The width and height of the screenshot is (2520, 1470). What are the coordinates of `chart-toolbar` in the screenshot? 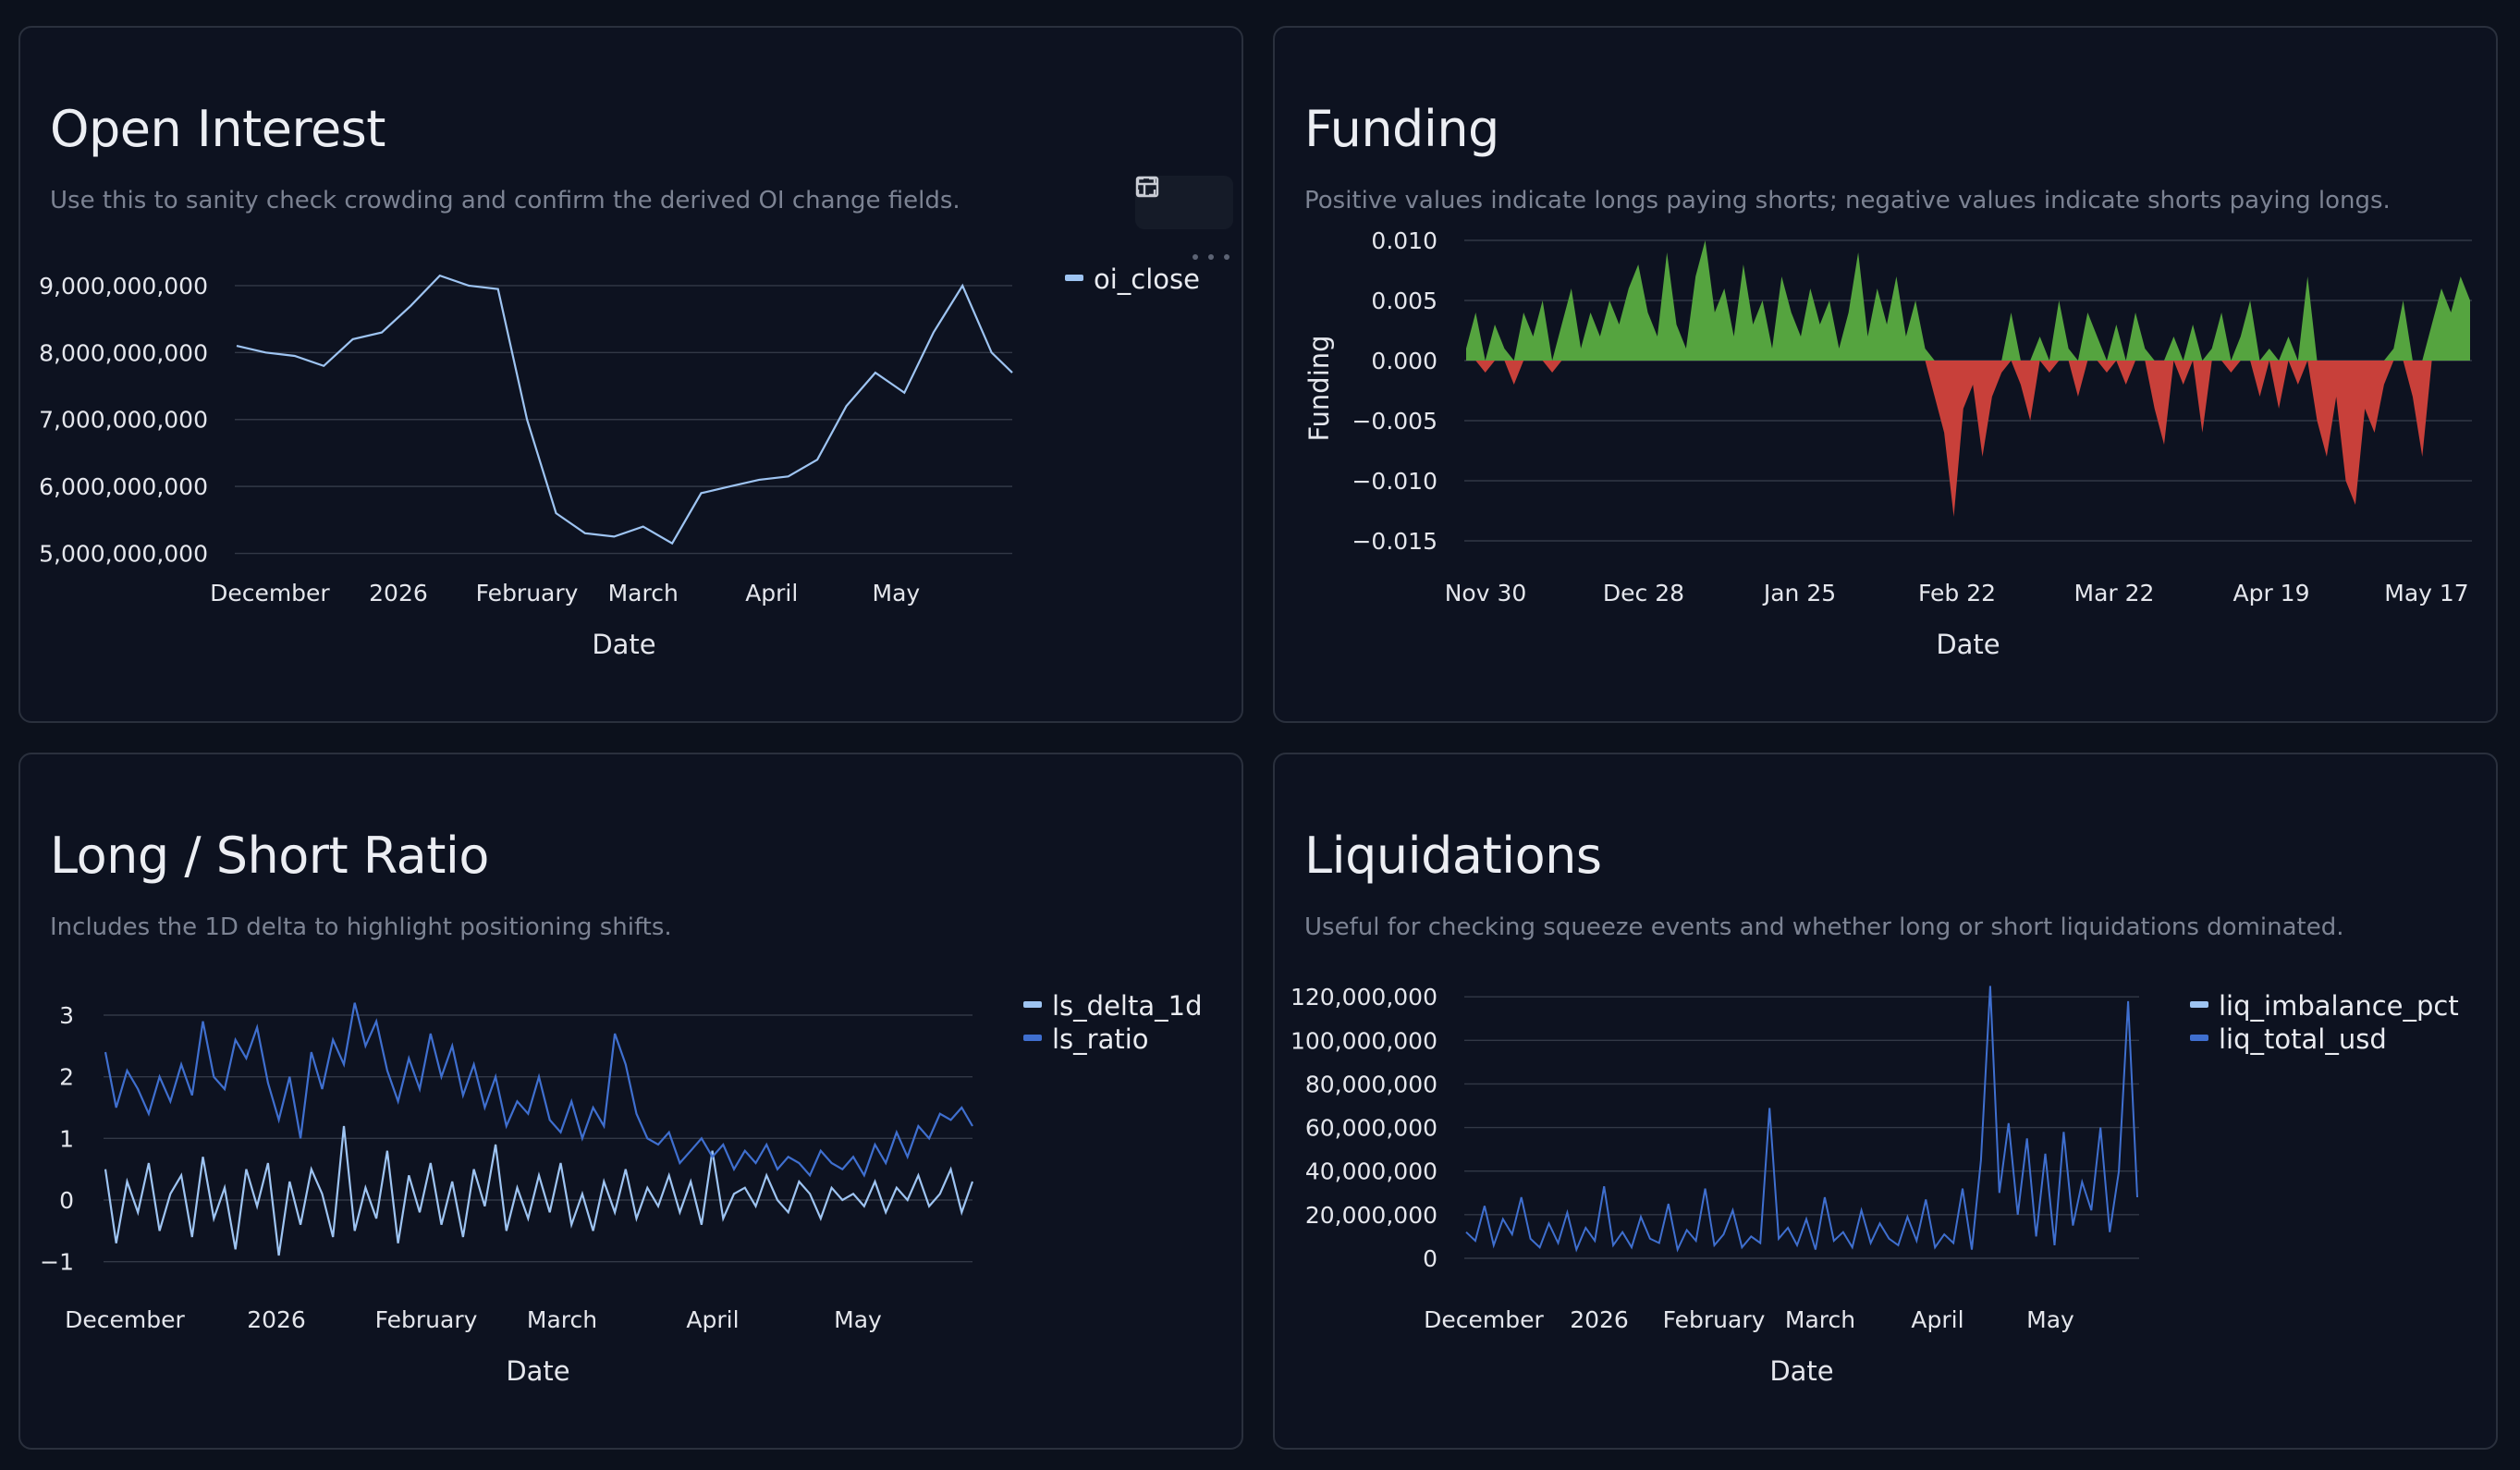 It's located at (1184, 203).